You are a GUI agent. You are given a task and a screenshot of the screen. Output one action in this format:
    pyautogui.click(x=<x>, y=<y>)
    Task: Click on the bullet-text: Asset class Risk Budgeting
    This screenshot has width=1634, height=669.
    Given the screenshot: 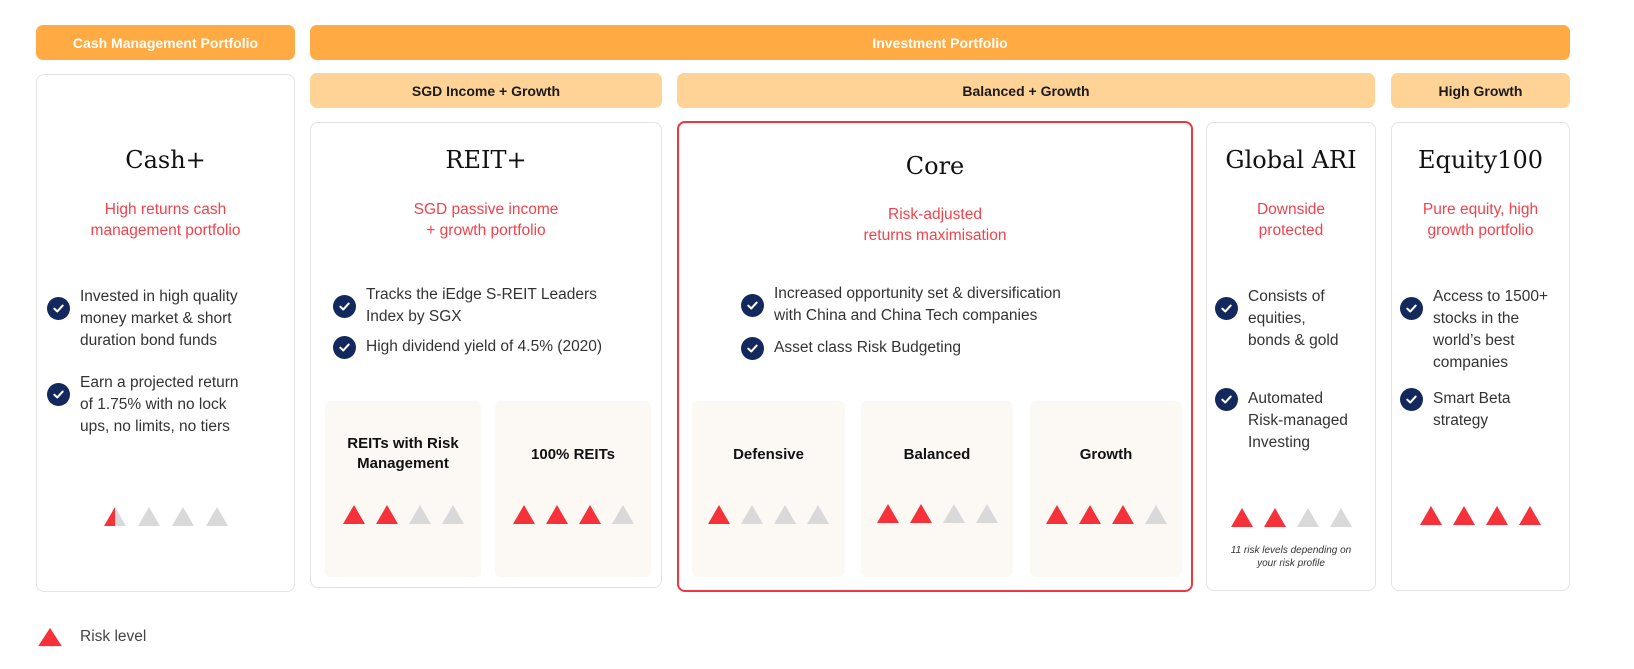 What is the action you would take?
    pyautogui.click(x=867, y=347)
    